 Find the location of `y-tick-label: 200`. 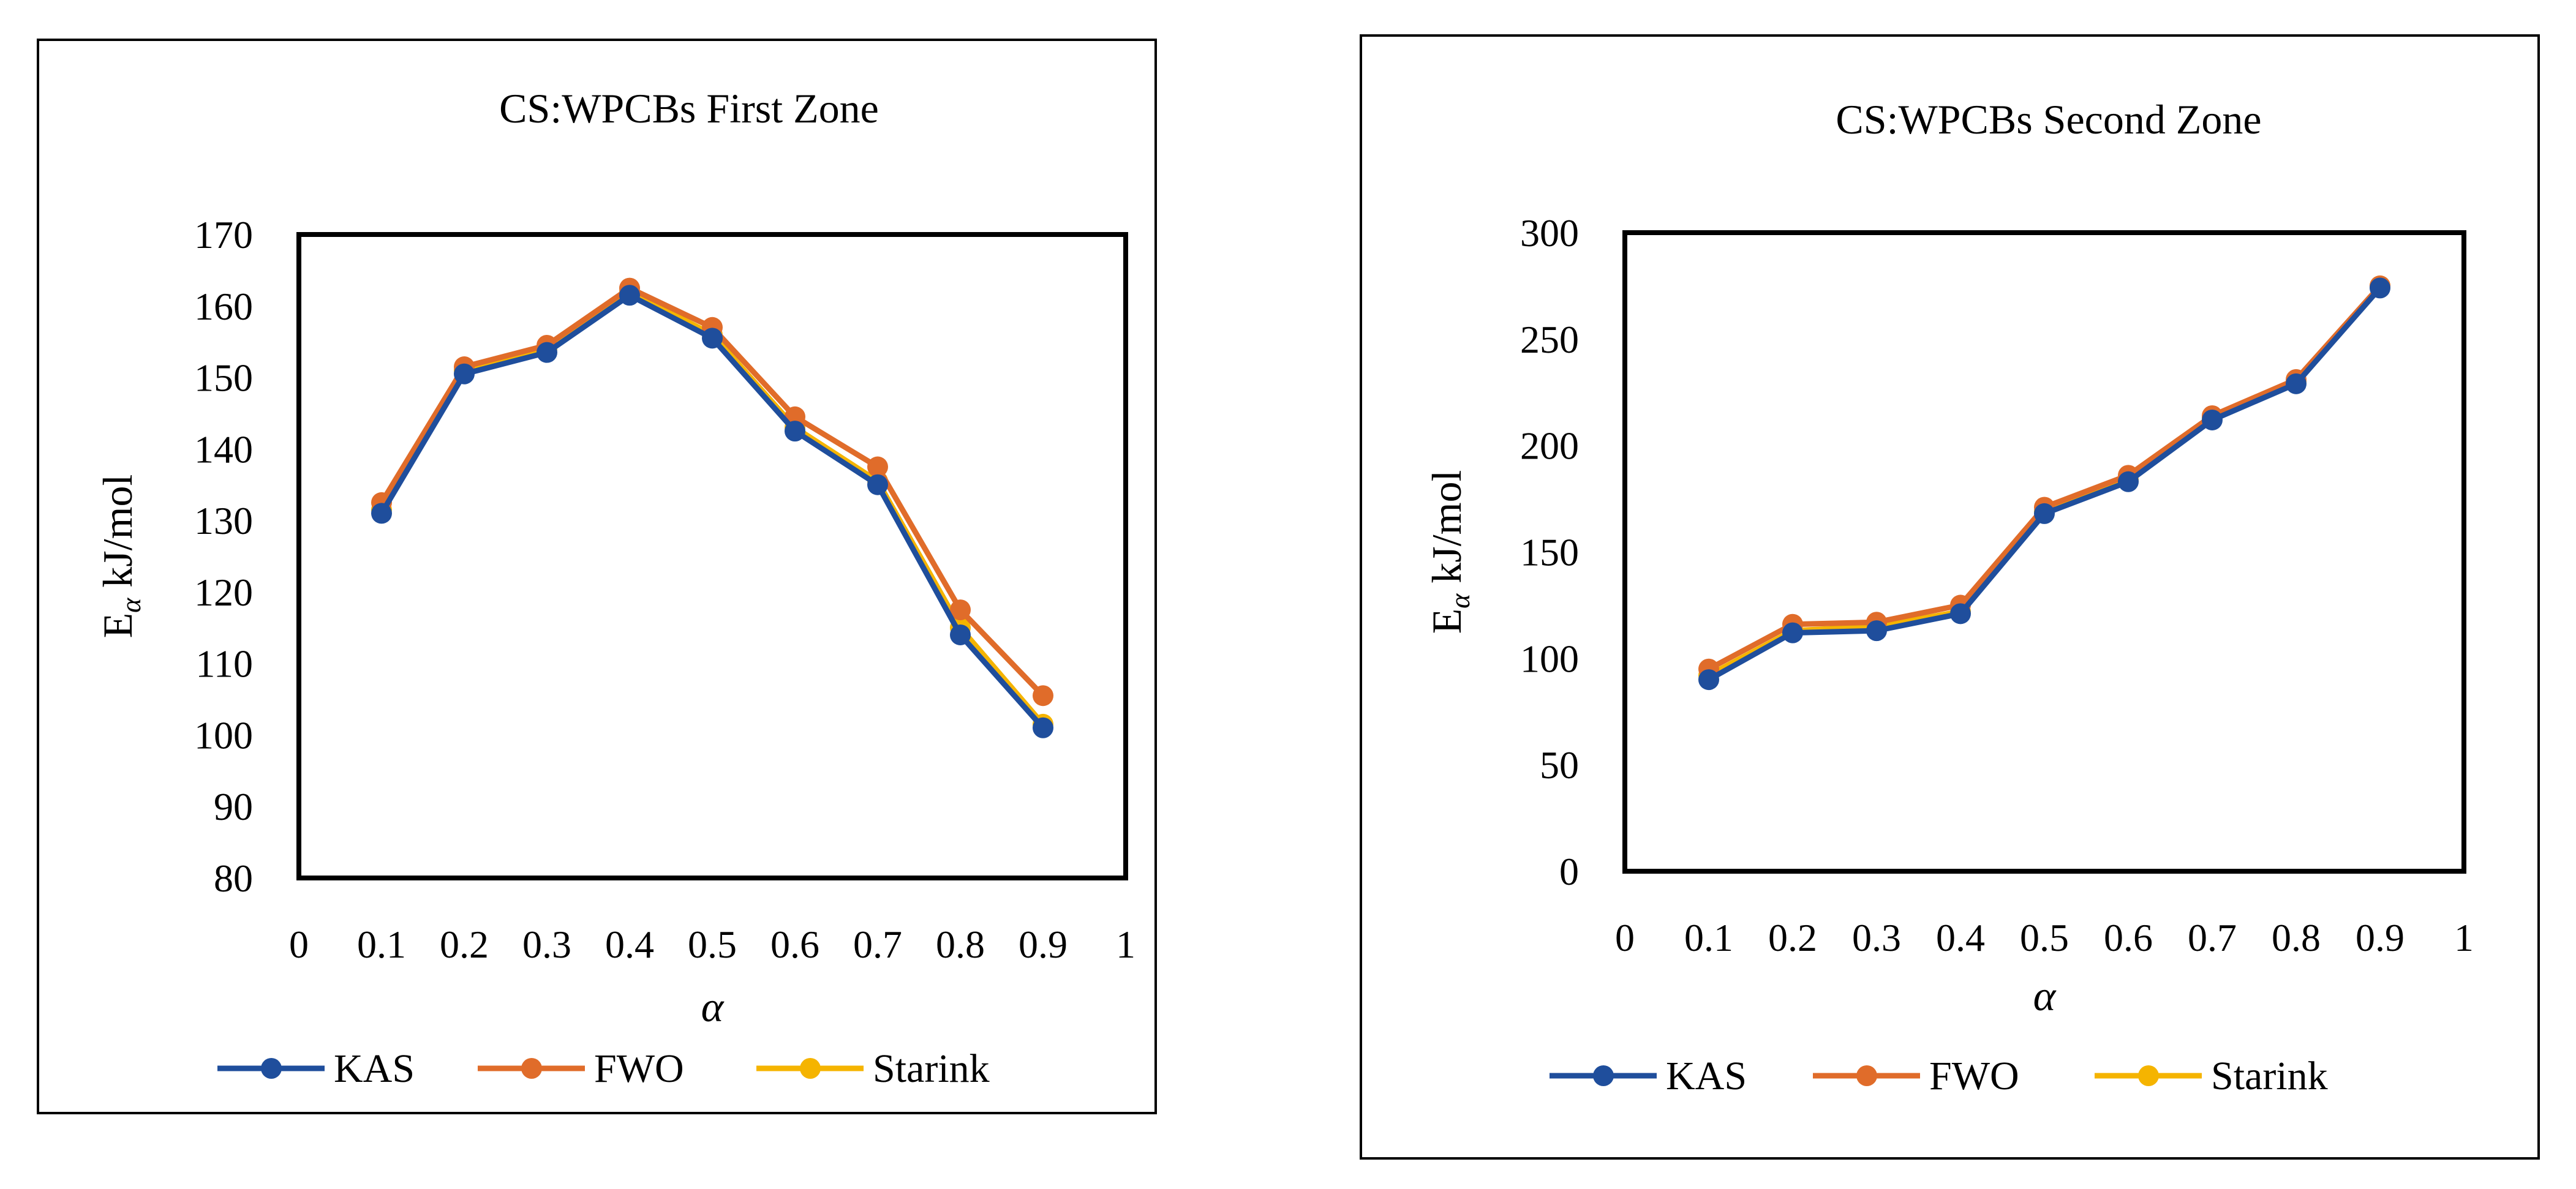

y-tick-label: 200 is located at coordinates (1549, 446).